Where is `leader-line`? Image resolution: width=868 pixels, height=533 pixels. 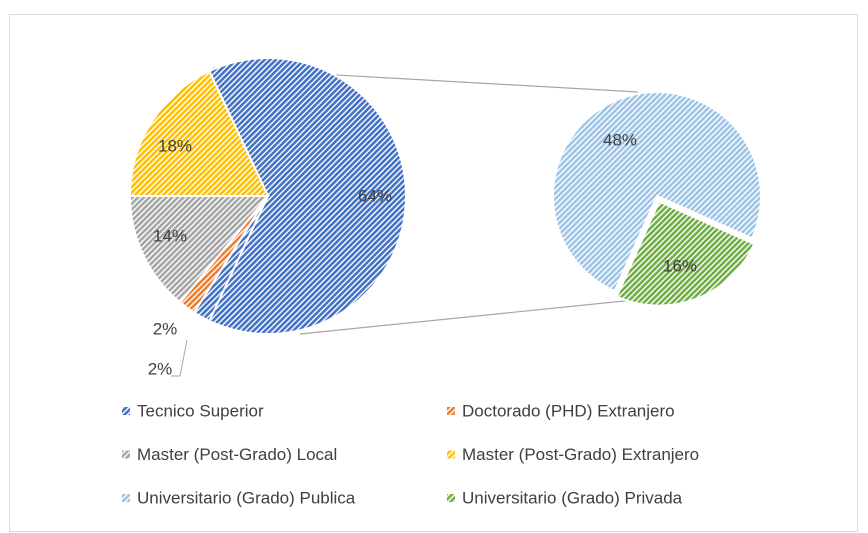 leader-line is located at coordinates (179, 358).